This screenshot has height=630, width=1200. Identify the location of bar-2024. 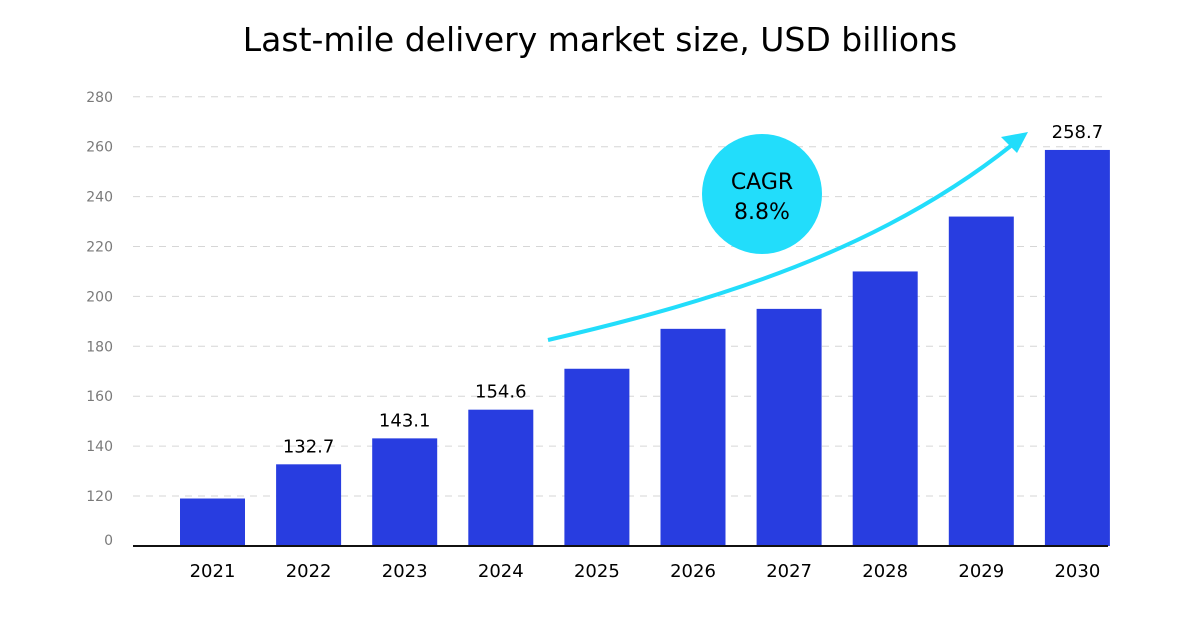
(501, 477).